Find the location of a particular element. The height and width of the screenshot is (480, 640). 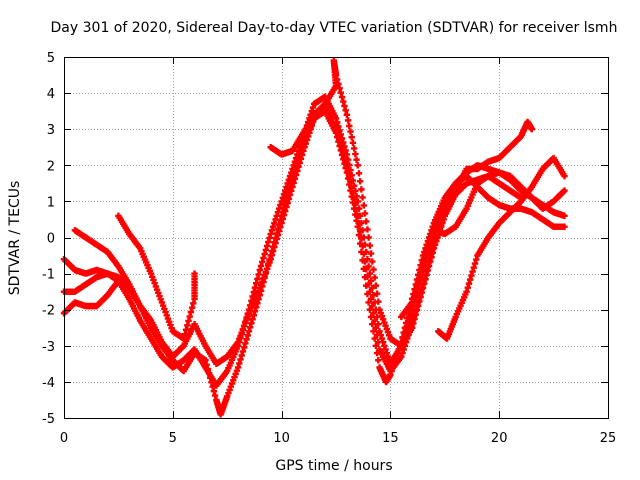

y-axis-label: SDTVAR / TECUs is located at coordinates (15, 238).